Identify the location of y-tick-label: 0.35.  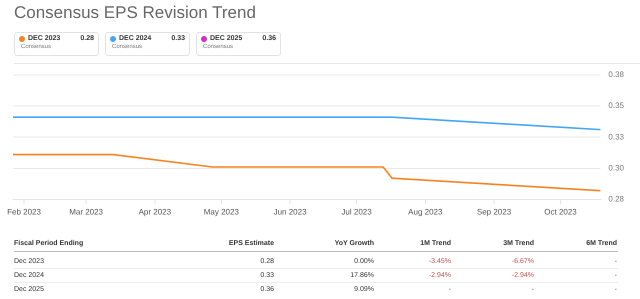
(616, 105).